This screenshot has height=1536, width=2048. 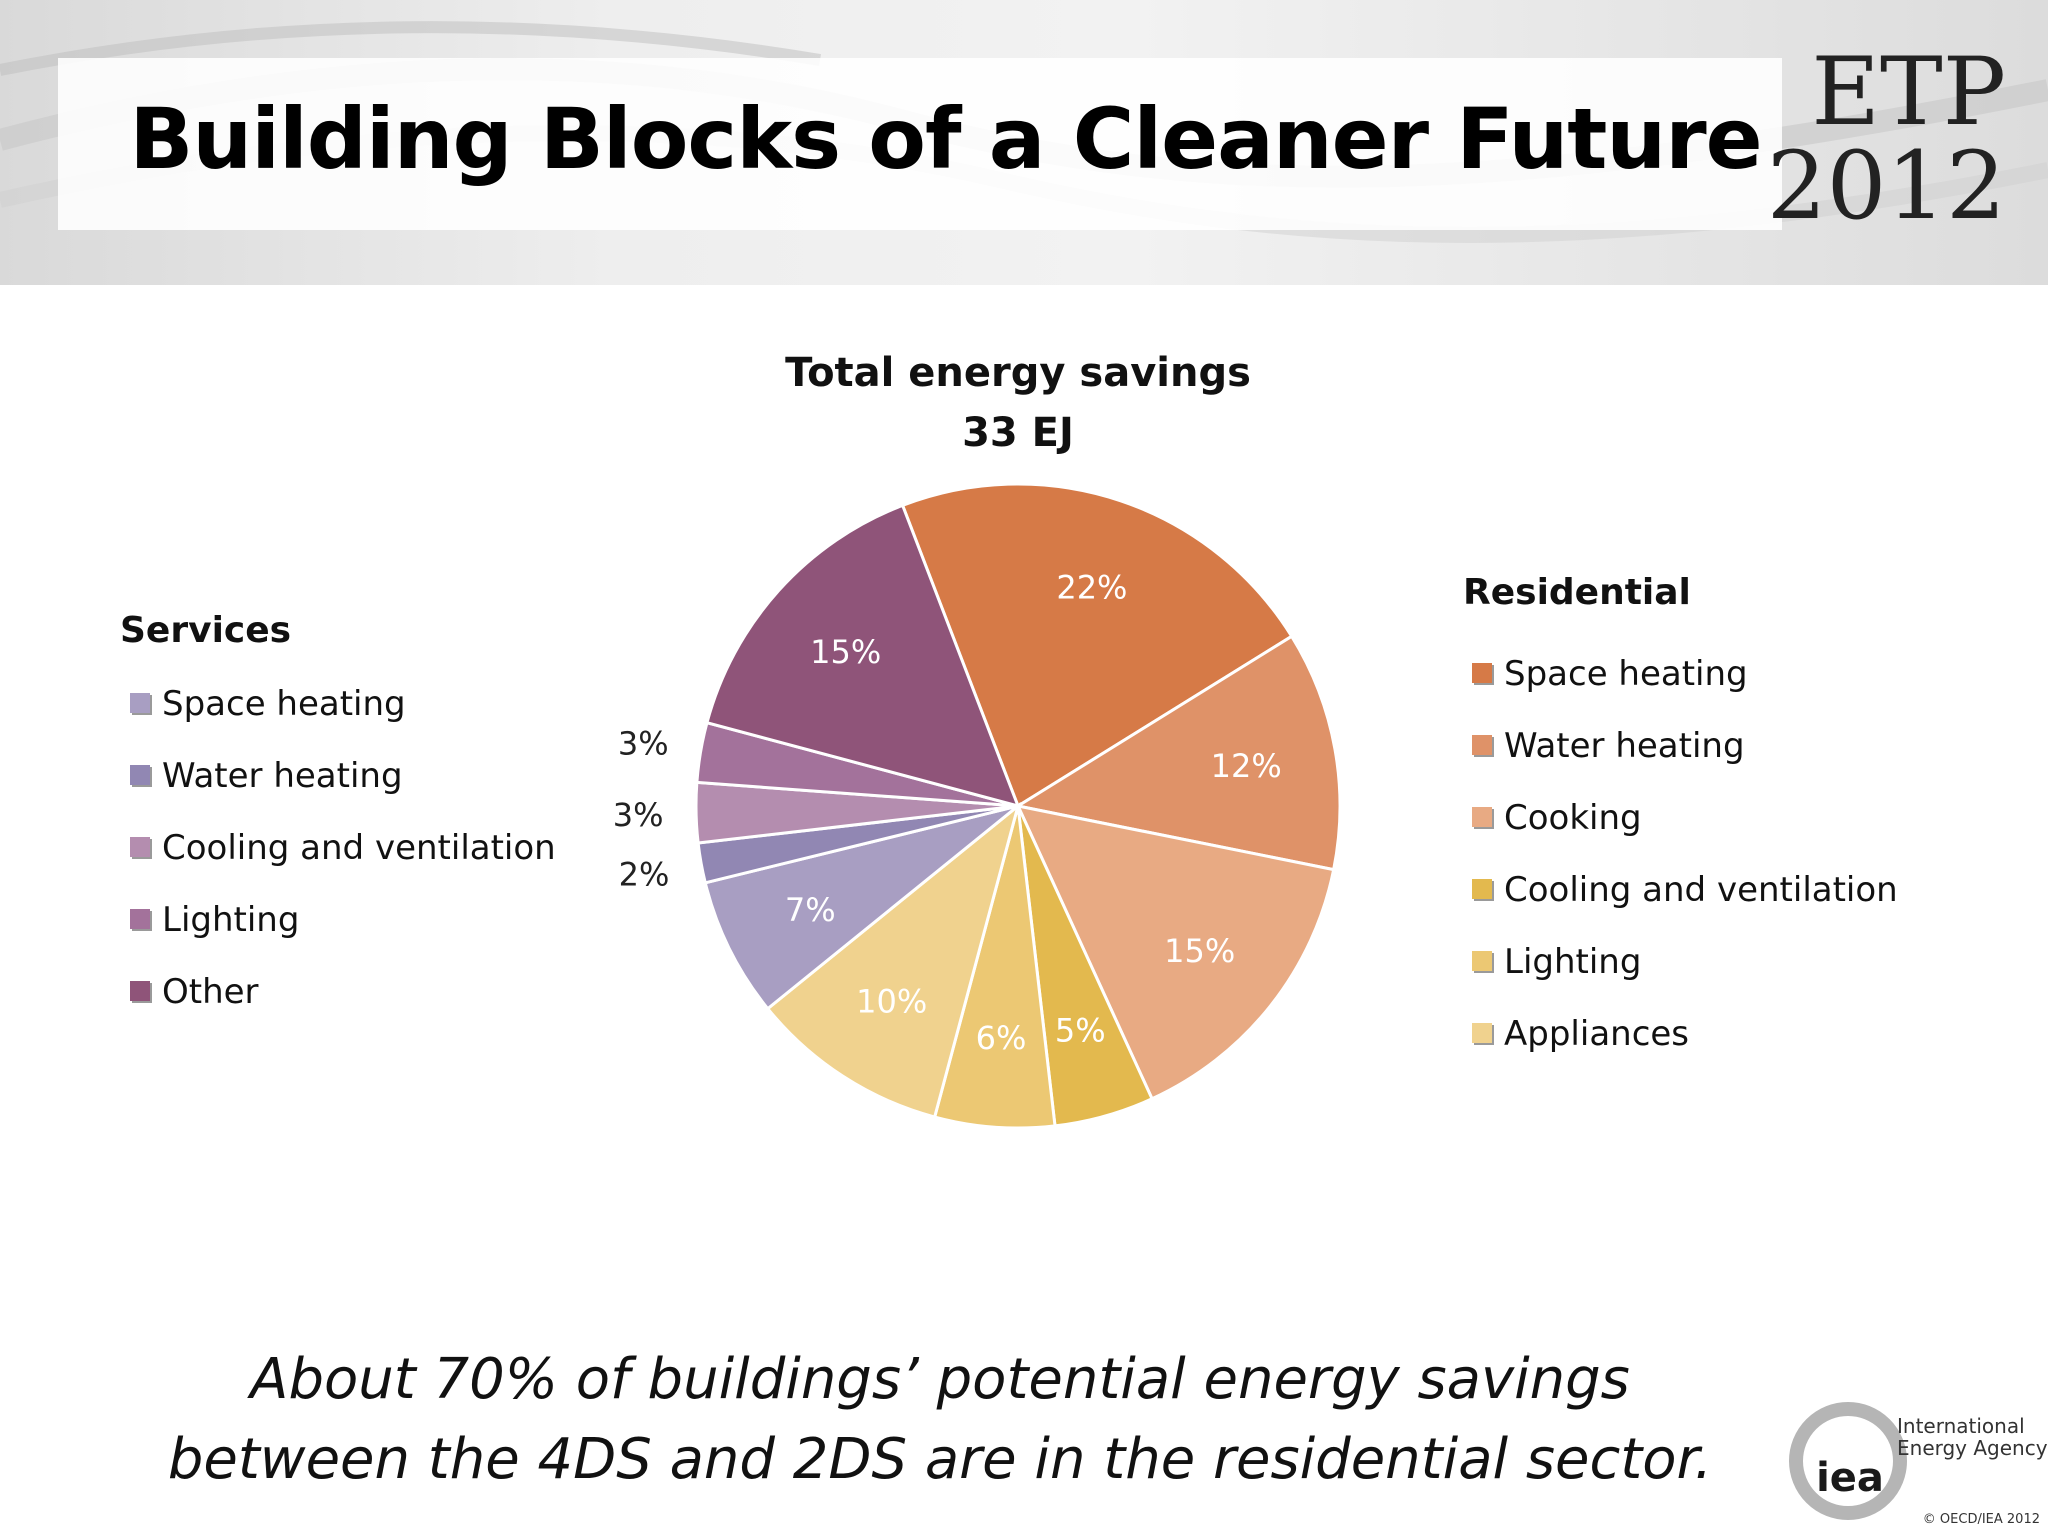 I want to click on legend-services-cooling-ventilation: Cooling and ventilation, so click(x=343, y=848).